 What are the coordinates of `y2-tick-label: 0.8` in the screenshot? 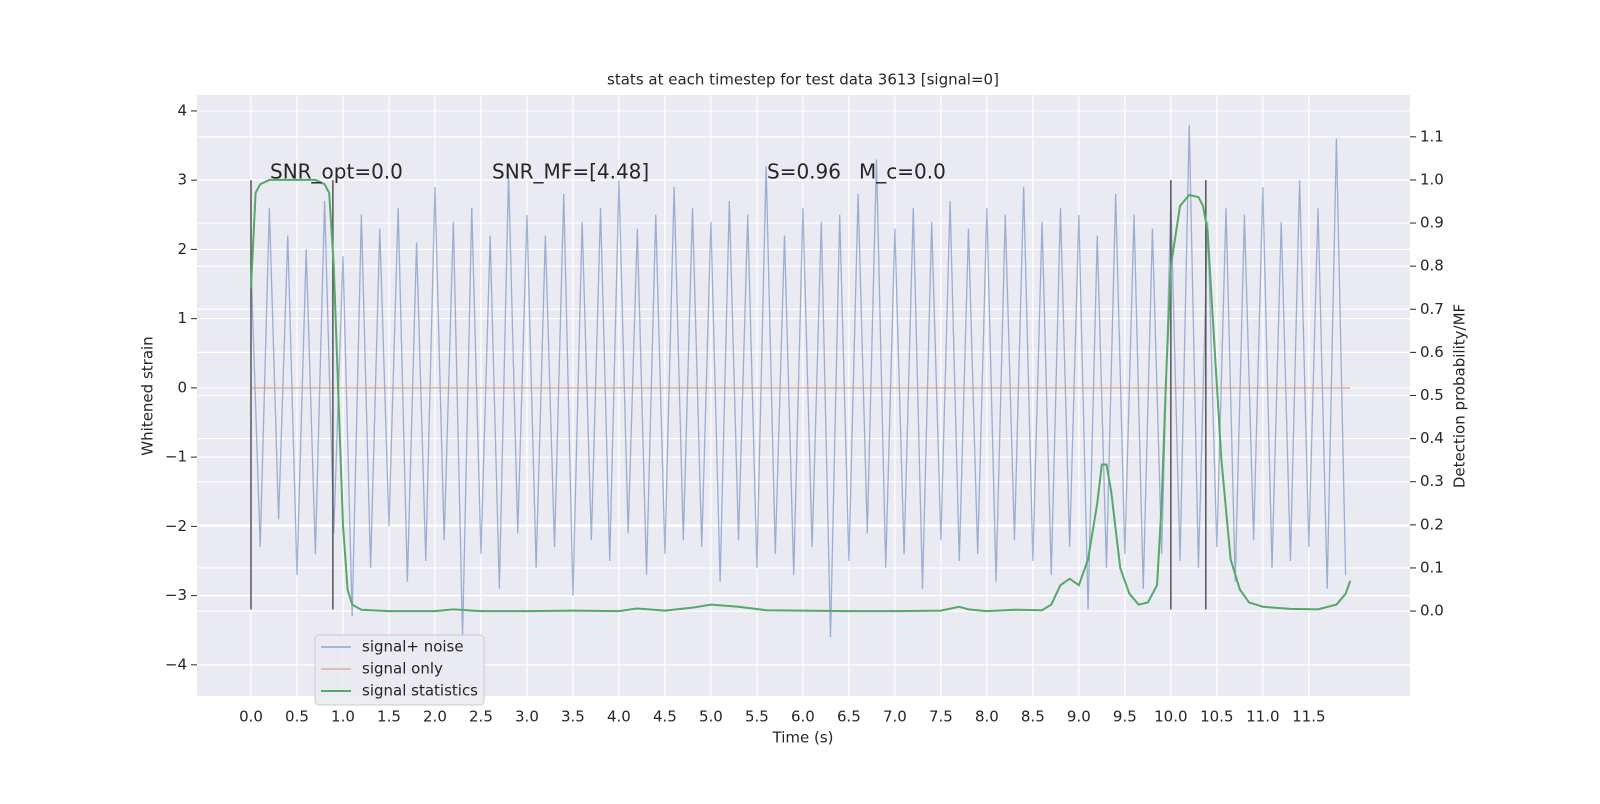 It's located at (1432, 266).